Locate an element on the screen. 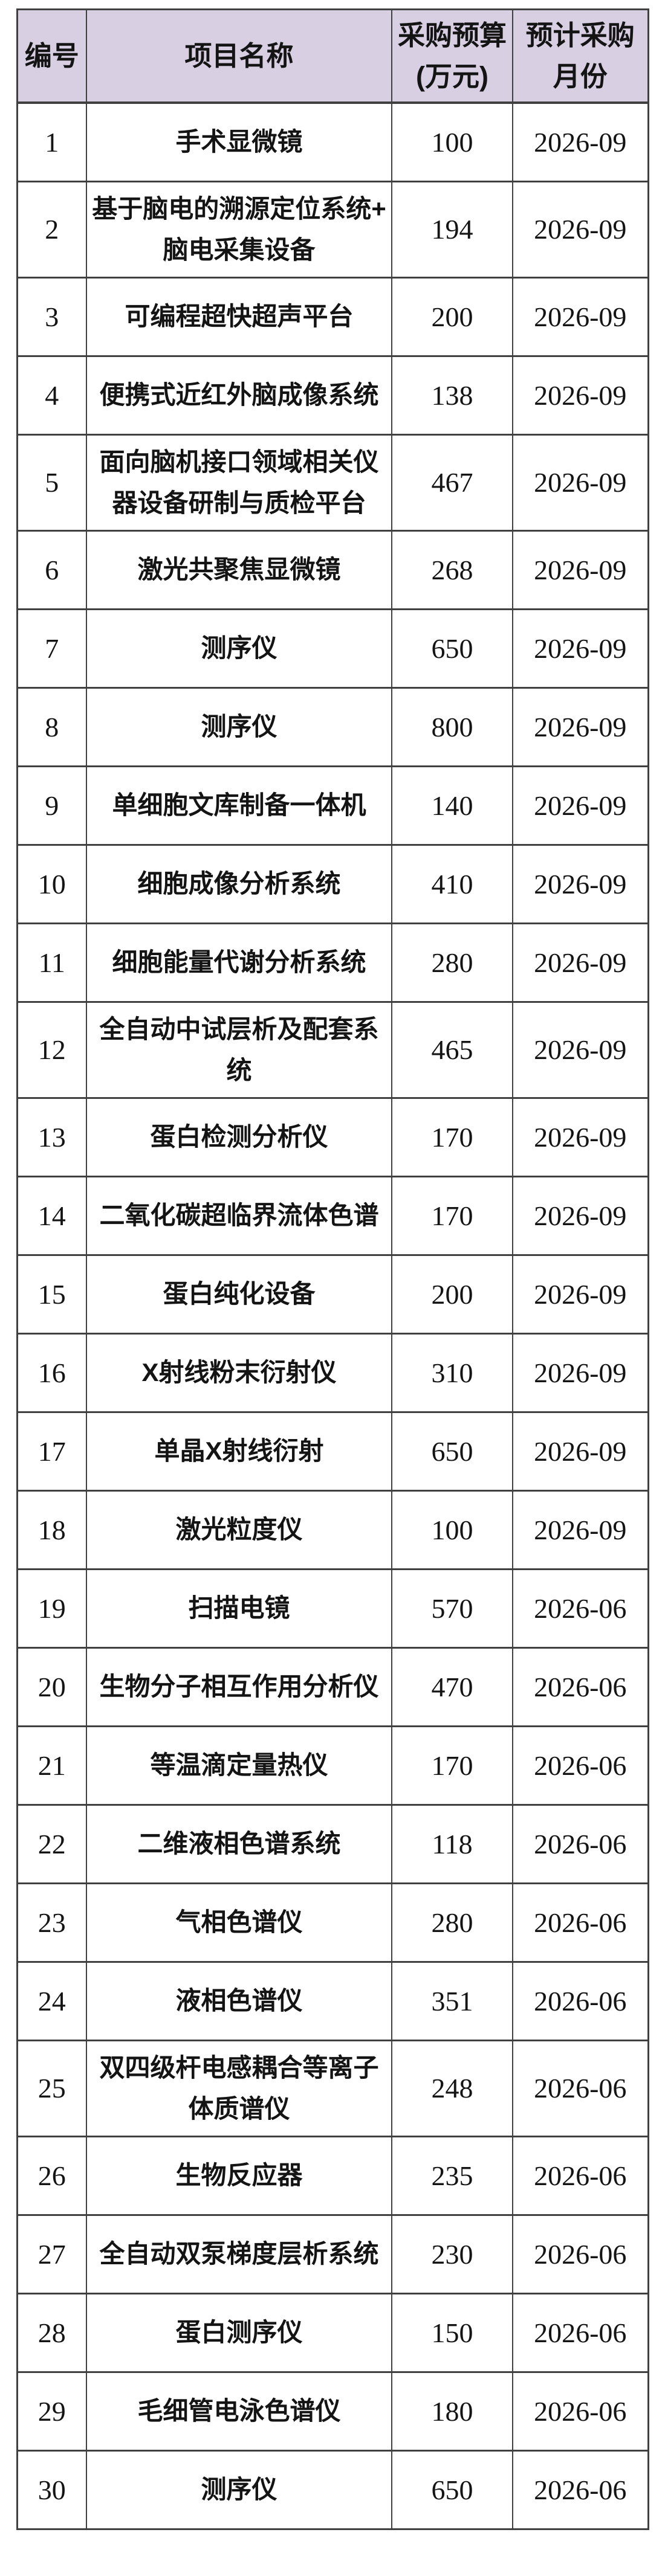 This screenshot has width=665, height=2576. header-cell-number: 编号 is located at coordinates (51, 56).